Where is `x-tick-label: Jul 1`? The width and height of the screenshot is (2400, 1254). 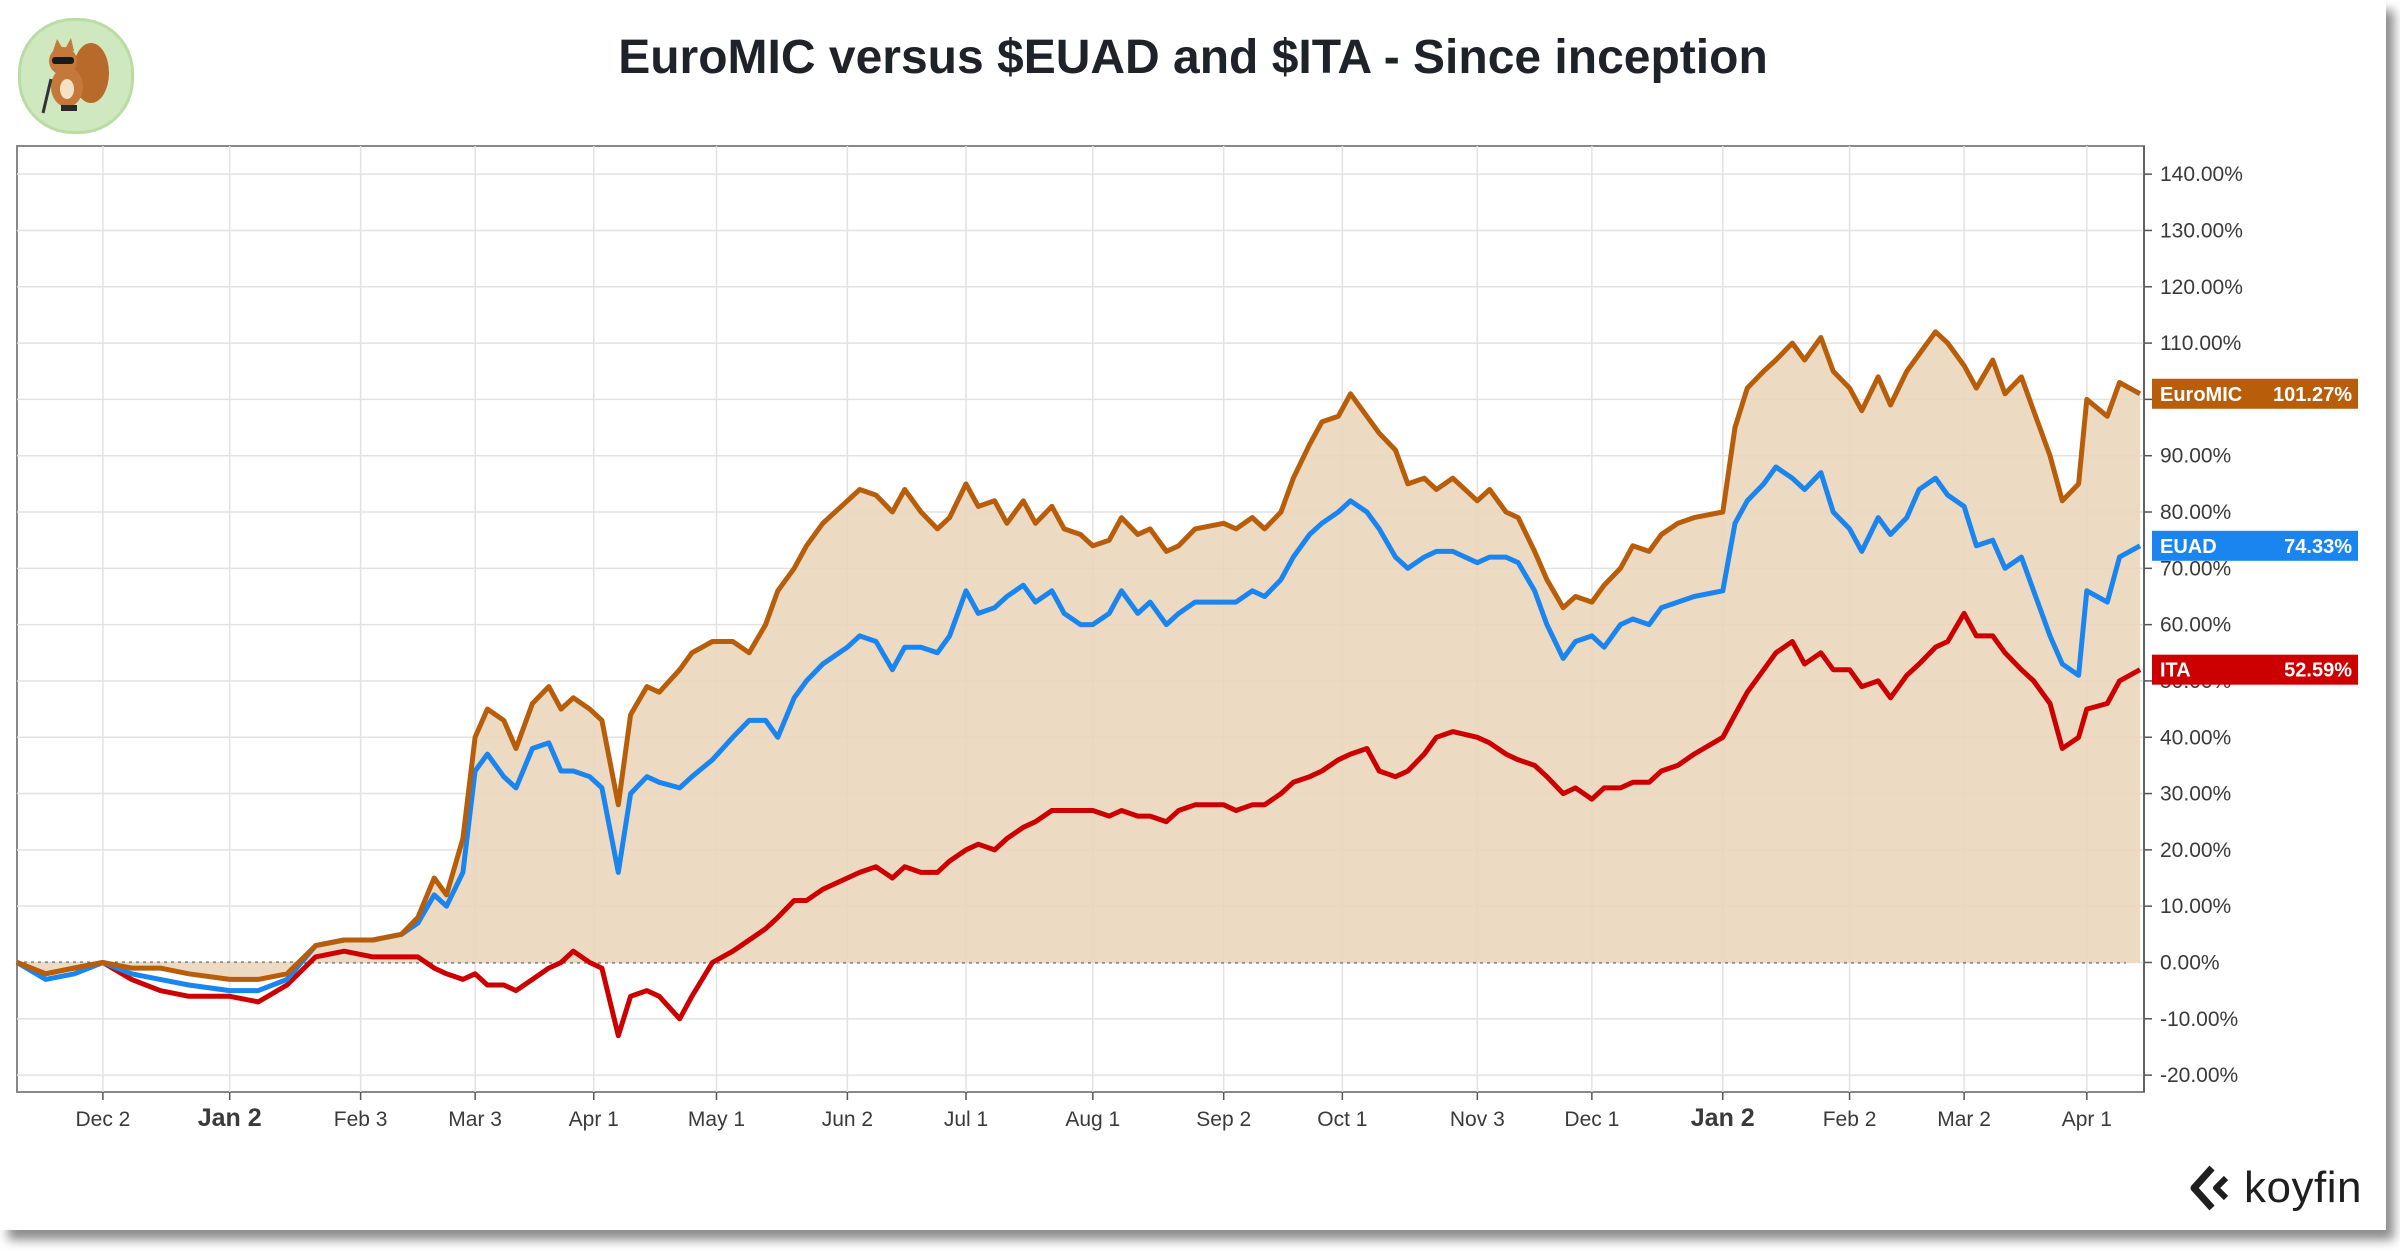
x-tick-label: Jul 1 is located at coordinates (966, 1119).